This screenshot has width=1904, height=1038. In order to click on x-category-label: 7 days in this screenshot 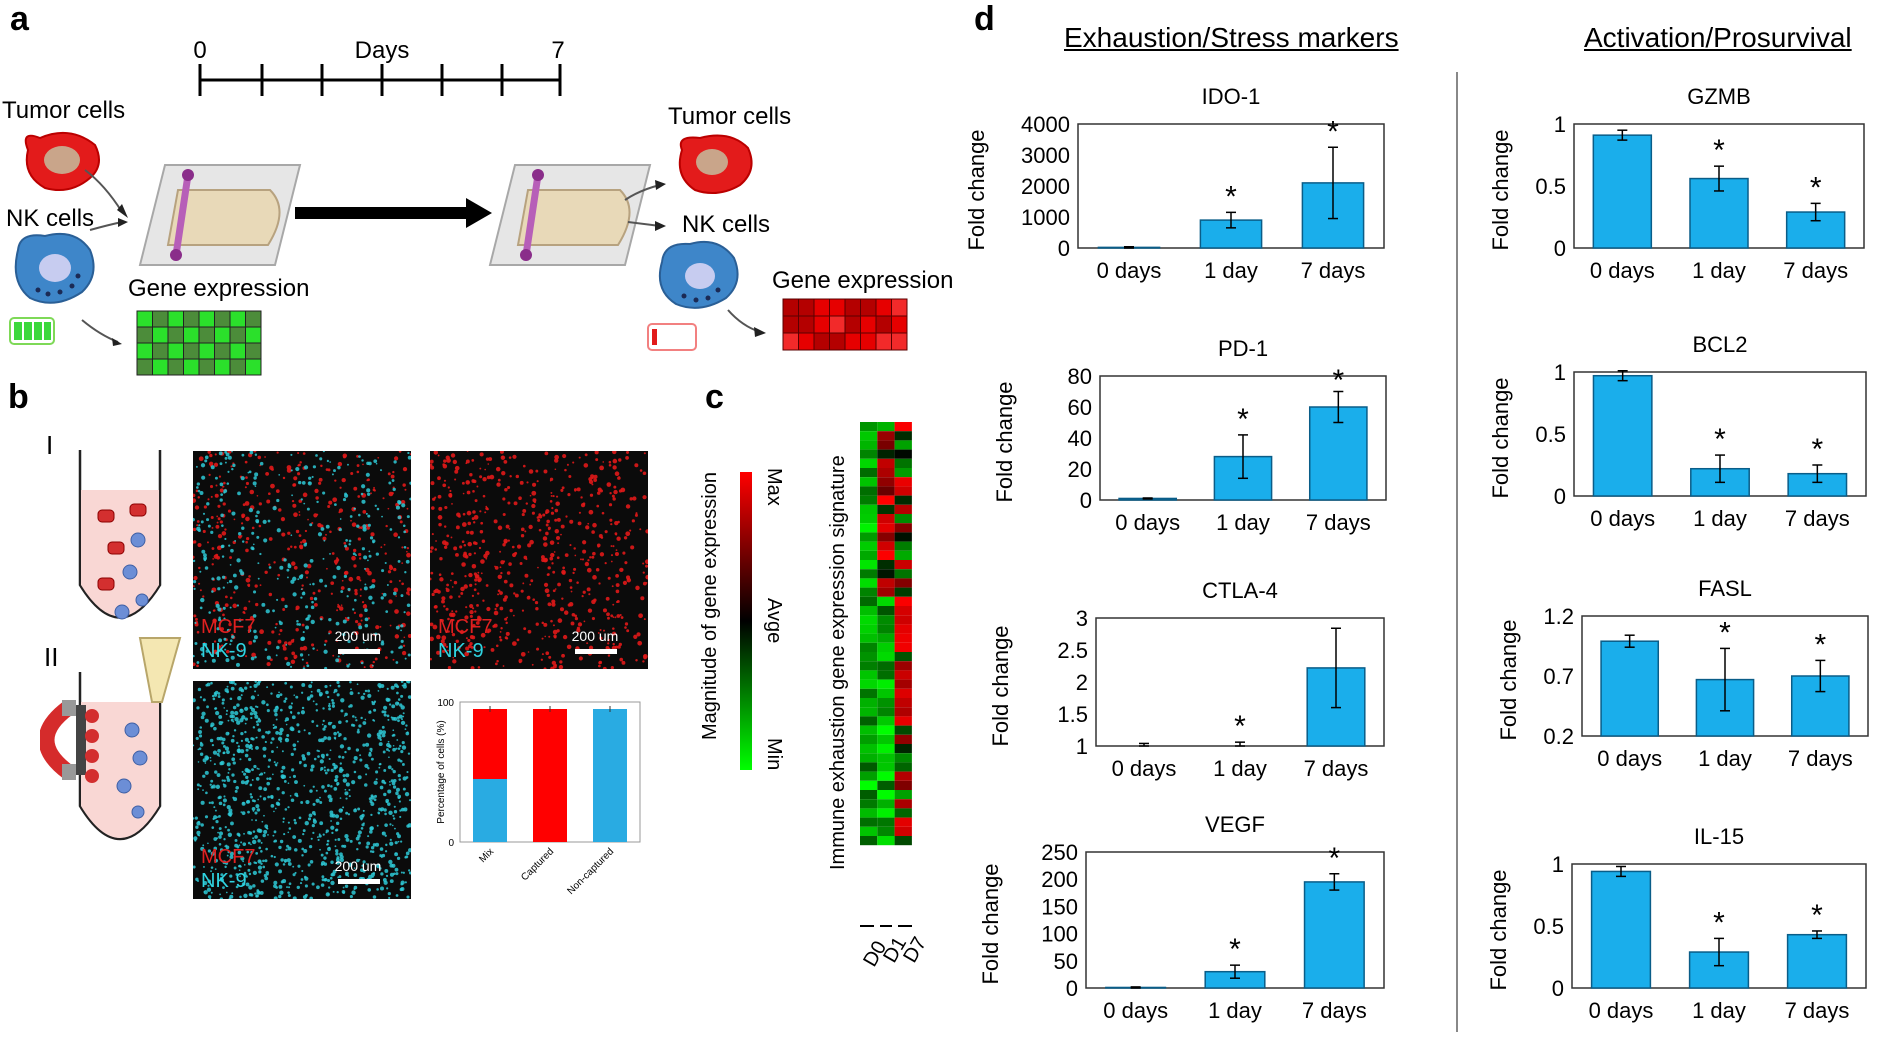, I will do `click(1338, 522)`.